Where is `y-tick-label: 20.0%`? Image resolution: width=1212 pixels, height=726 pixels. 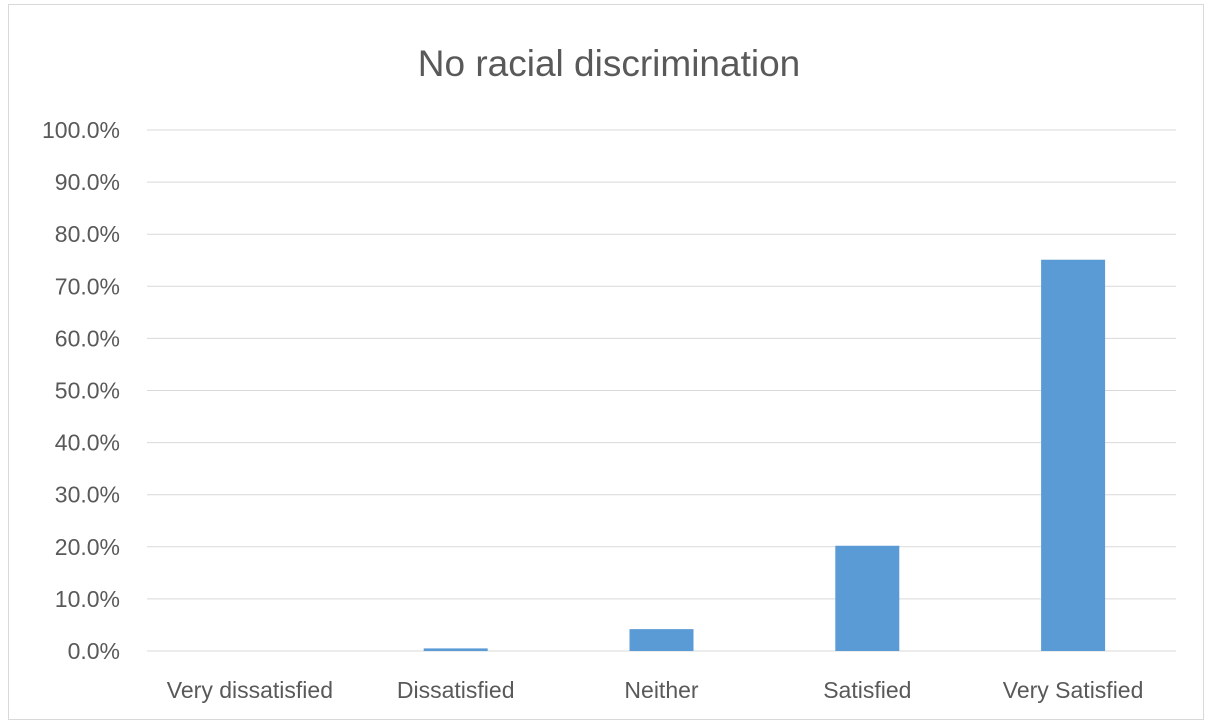 y-tick-label: 20.0% is located at coordinates (87, 547).